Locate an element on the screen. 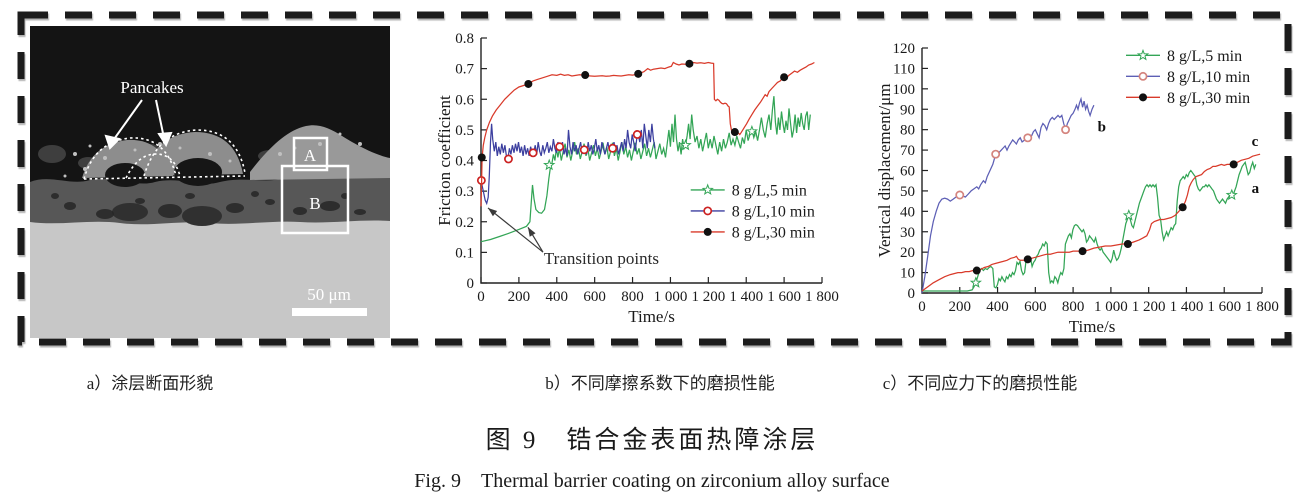 The height and width of the screenshot is (498, 1304). sem-speckles is located at coordinates (212, 155).